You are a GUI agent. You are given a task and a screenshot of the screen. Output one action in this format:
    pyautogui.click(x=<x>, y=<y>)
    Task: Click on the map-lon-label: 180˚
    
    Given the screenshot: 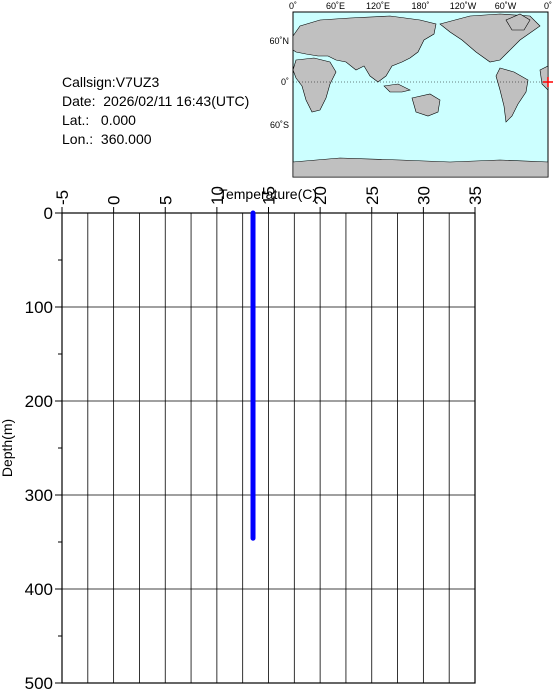 What is the action you would take?
    pyautogui.click(x=420, y=6)
    